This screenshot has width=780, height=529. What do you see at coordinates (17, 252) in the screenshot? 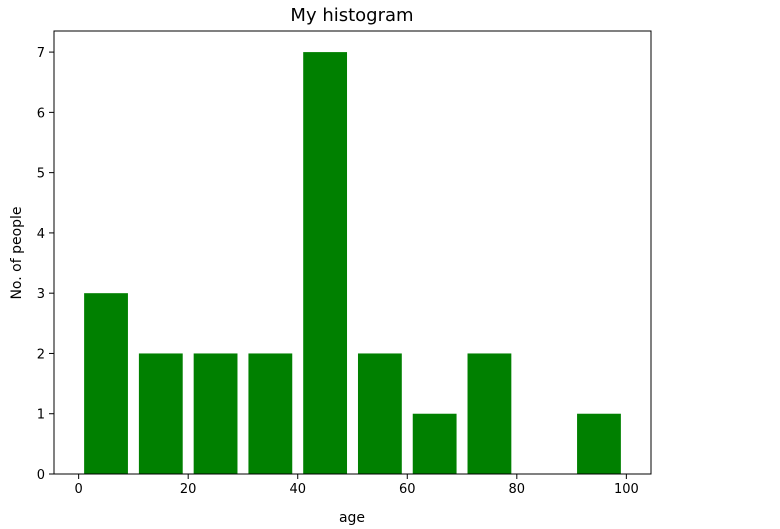
I see `y-axis-label: No. of people` at bounding box center [17, 252].